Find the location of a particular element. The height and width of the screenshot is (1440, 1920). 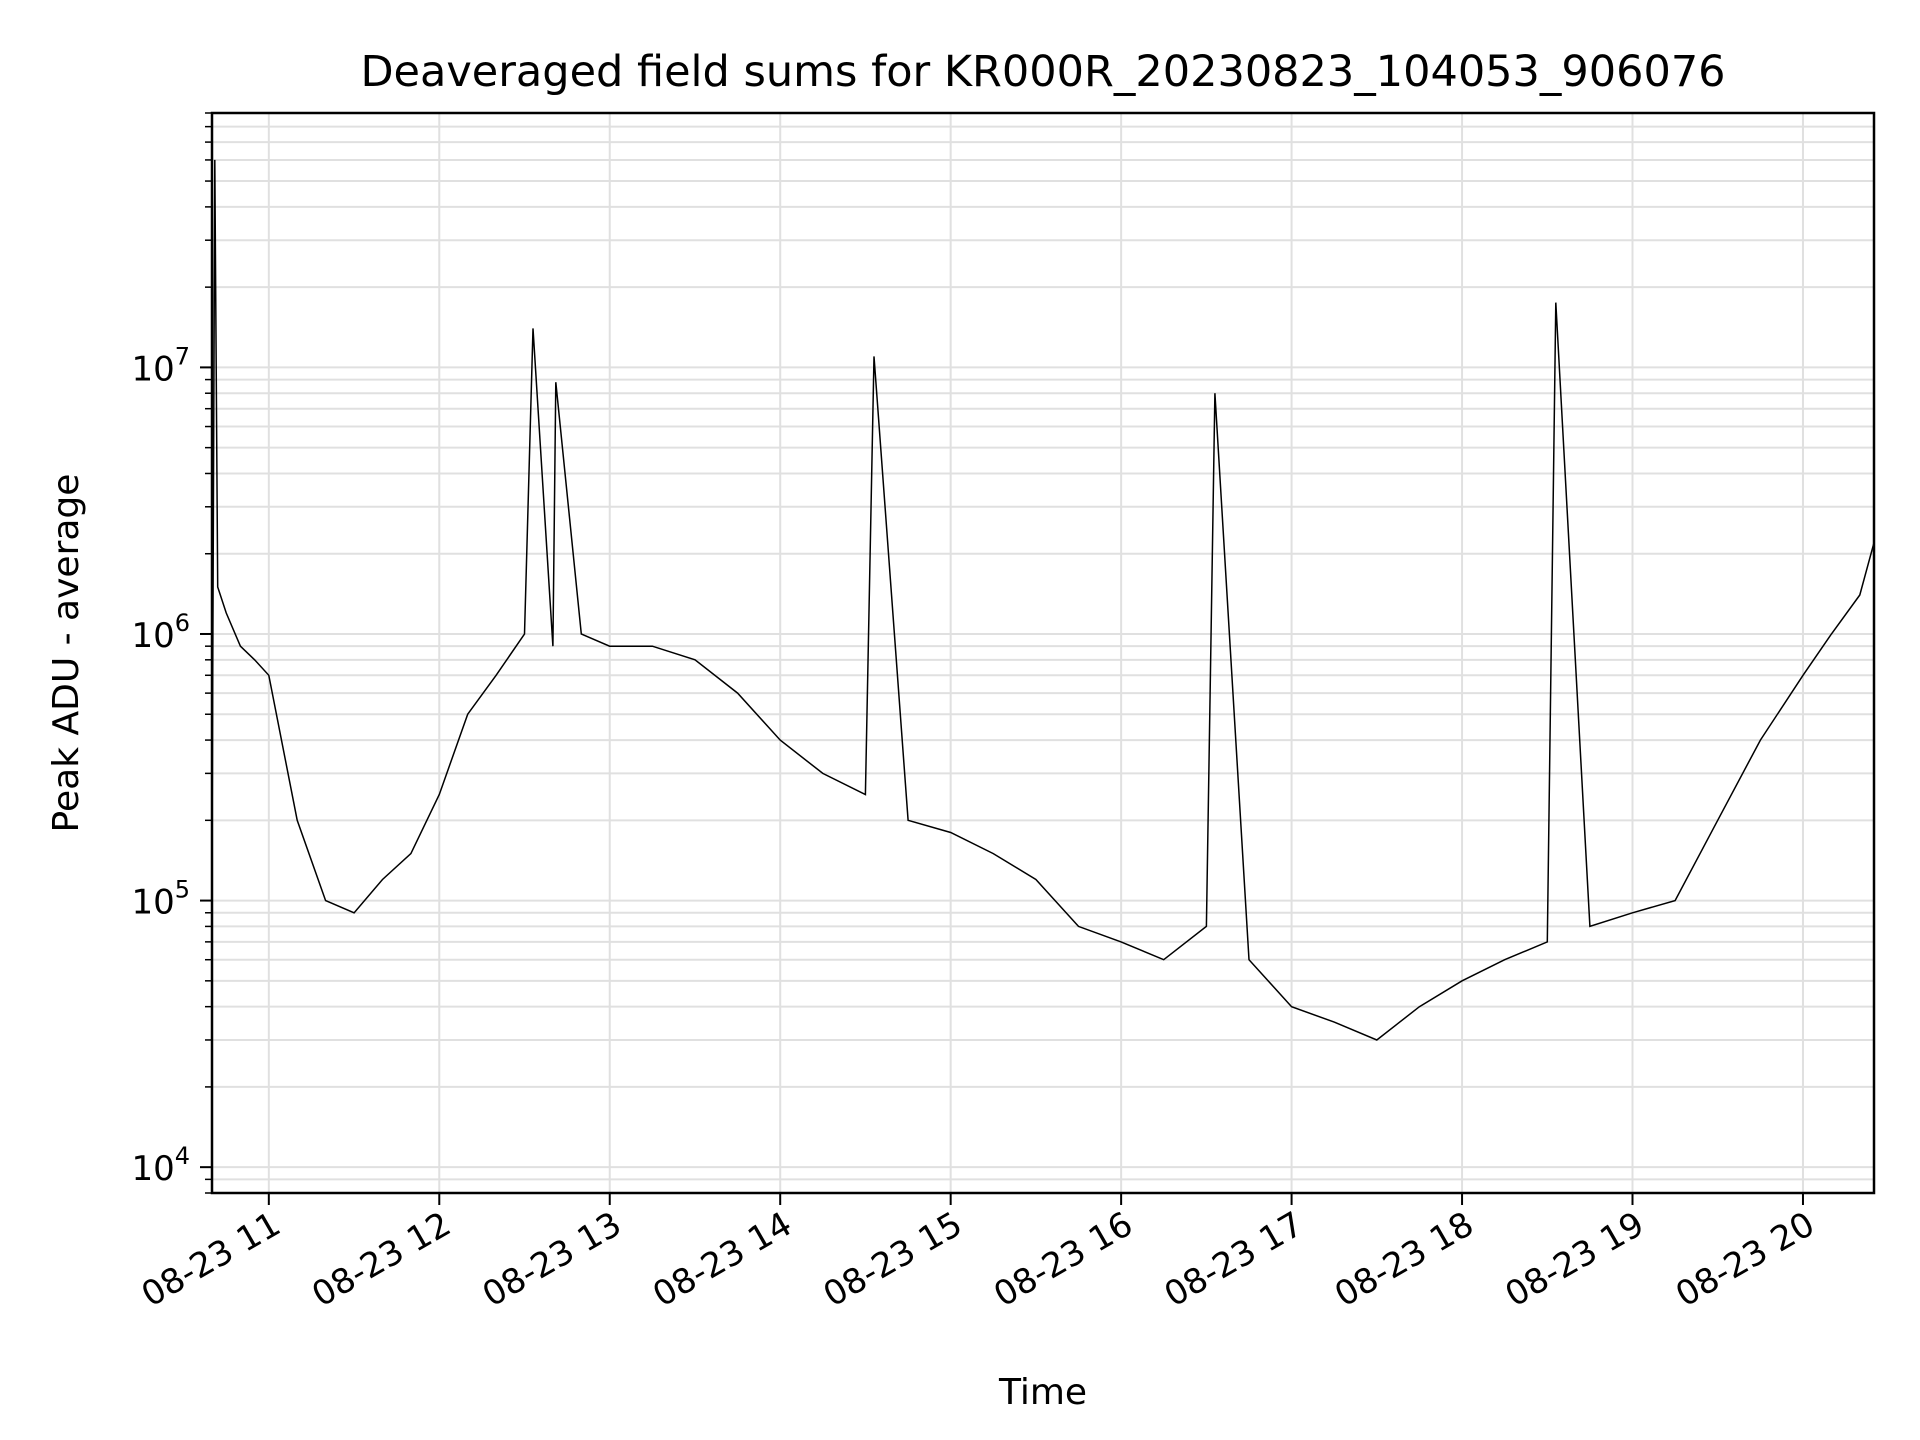

x-tick-label: 08-23 12 is located at coordinates (381, 1259).